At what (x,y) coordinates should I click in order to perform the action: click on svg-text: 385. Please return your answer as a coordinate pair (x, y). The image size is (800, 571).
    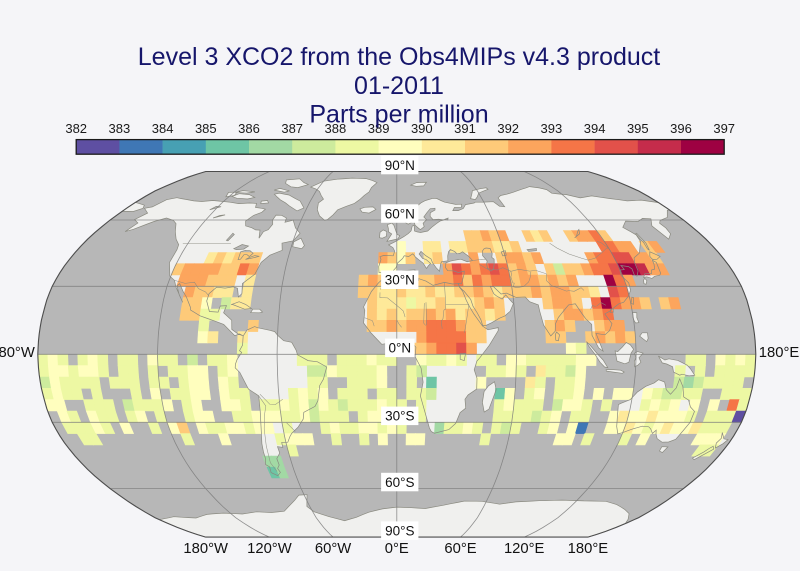
    Looking at the image, I should click on (206, 128).